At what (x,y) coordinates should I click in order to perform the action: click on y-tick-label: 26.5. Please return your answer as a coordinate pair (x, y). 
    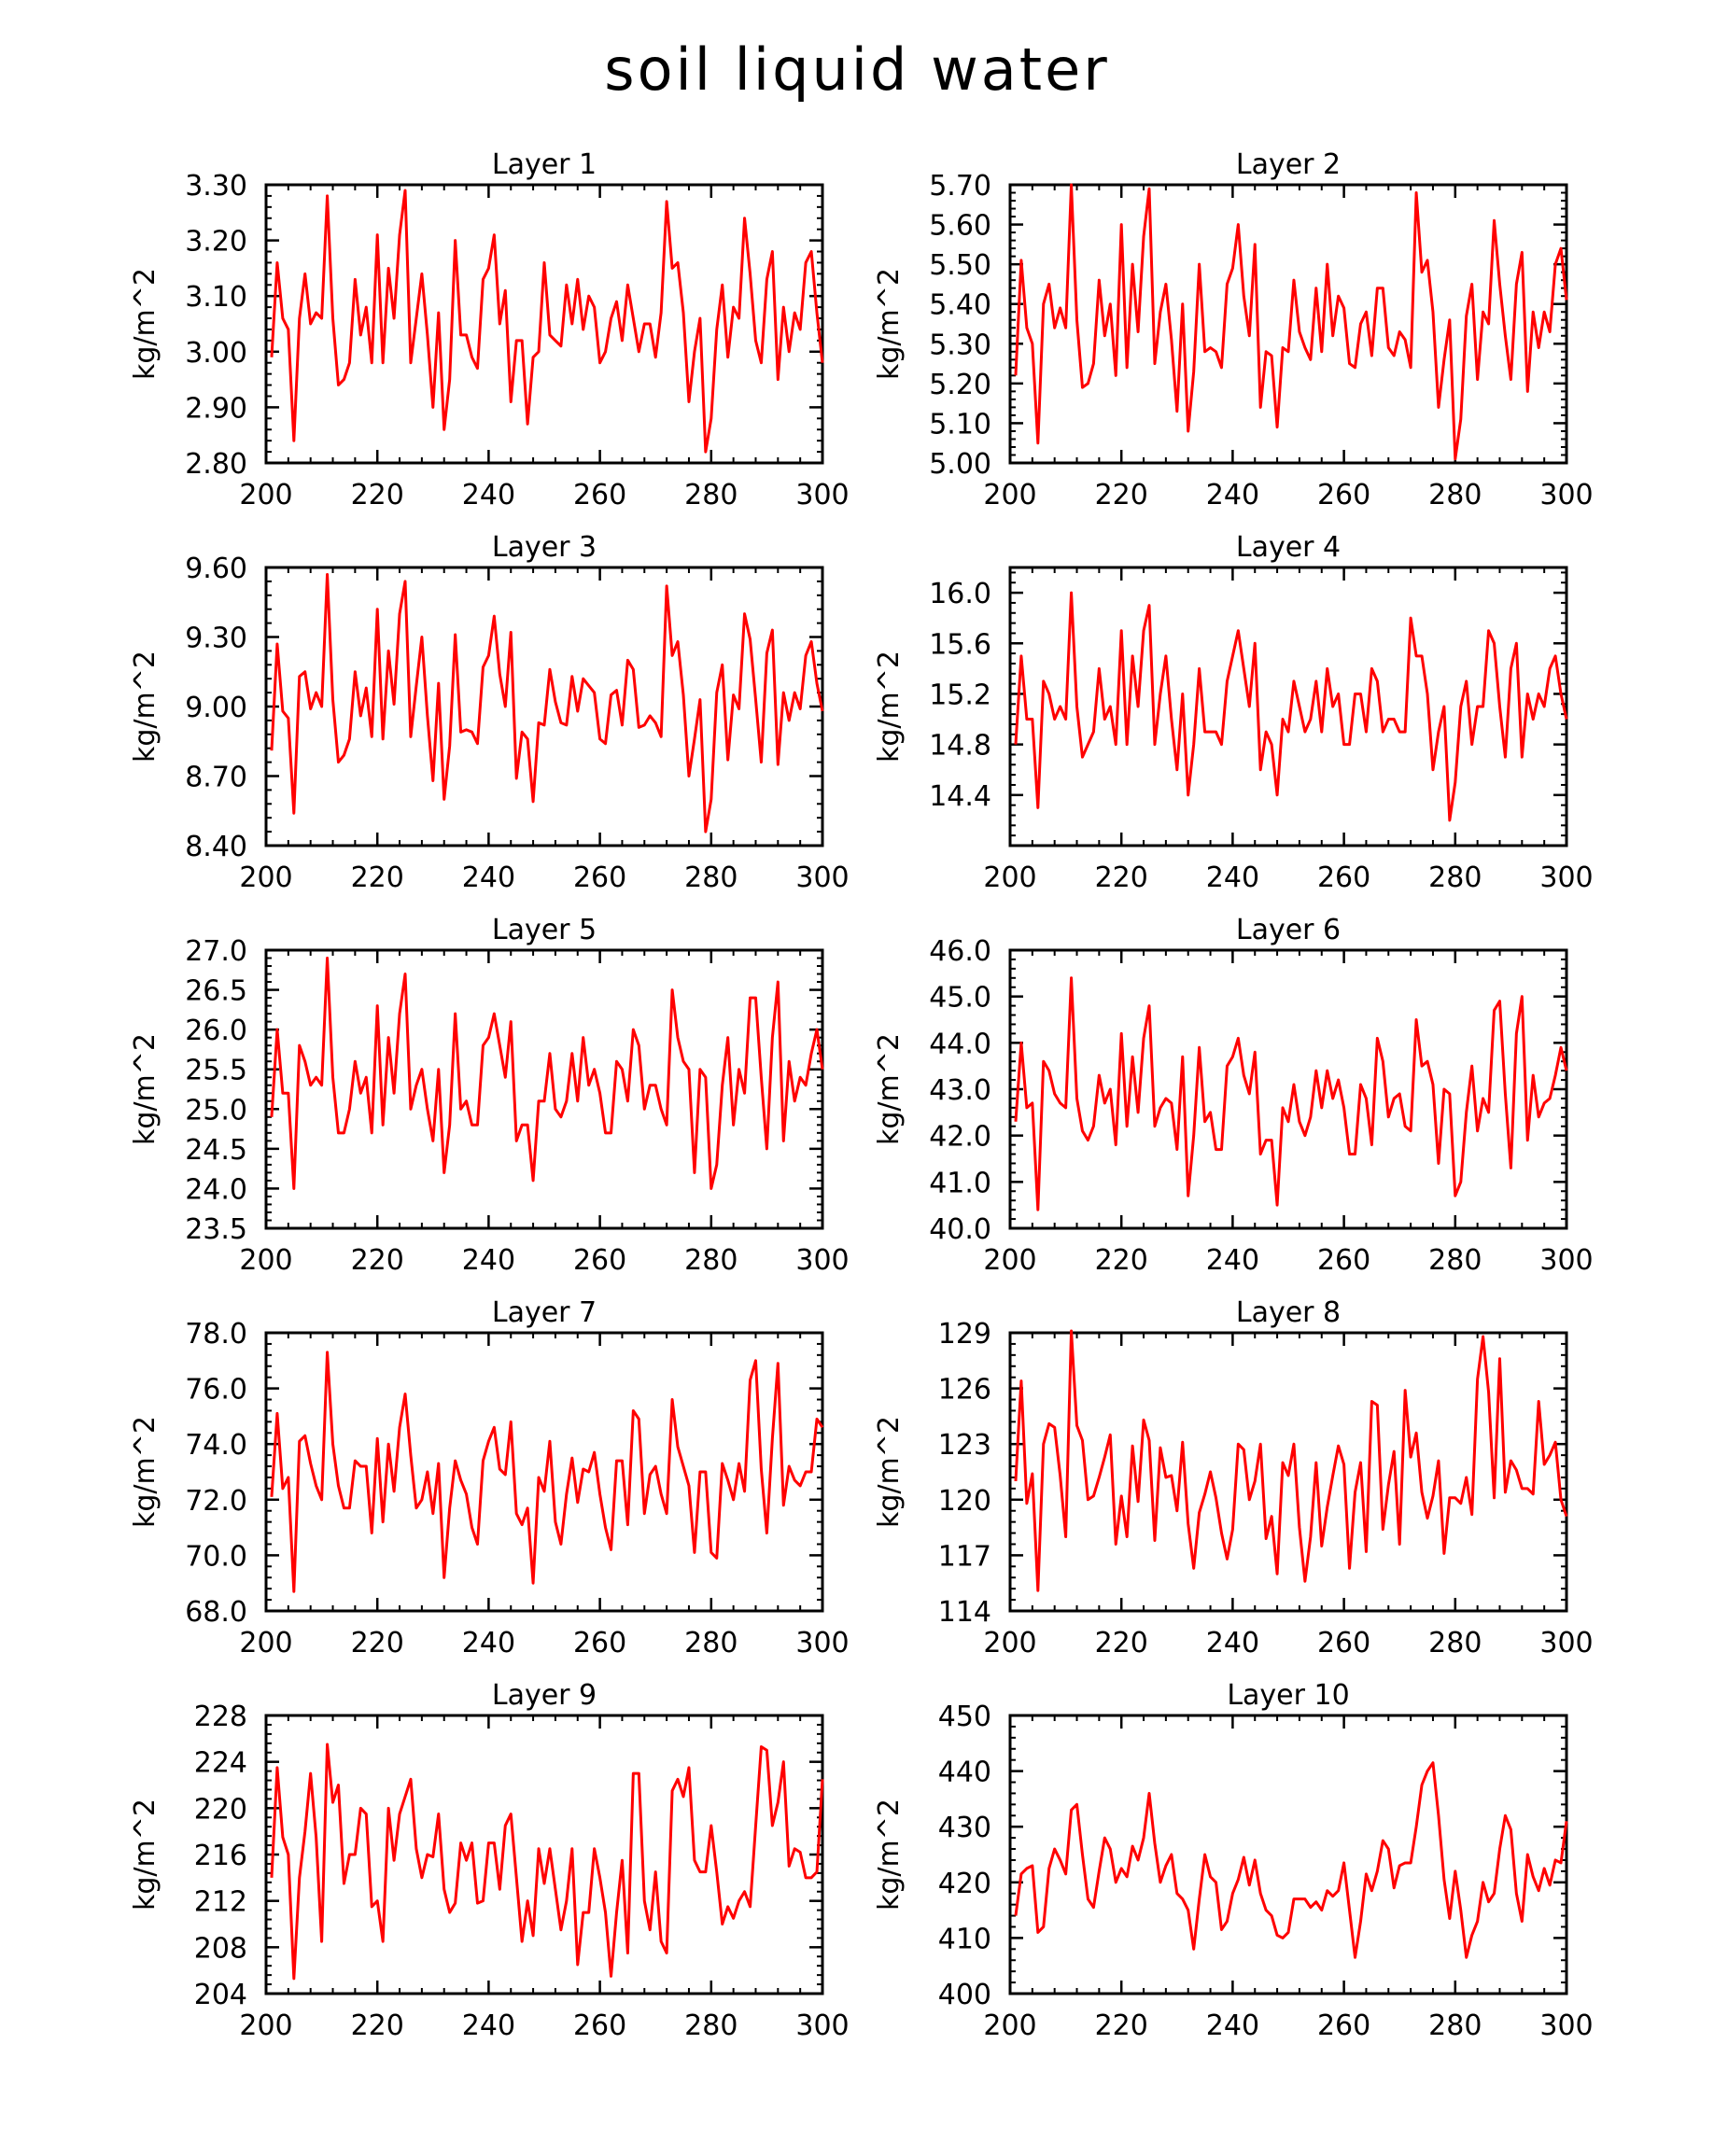
    Looking at the image, I should click on (216, 991).